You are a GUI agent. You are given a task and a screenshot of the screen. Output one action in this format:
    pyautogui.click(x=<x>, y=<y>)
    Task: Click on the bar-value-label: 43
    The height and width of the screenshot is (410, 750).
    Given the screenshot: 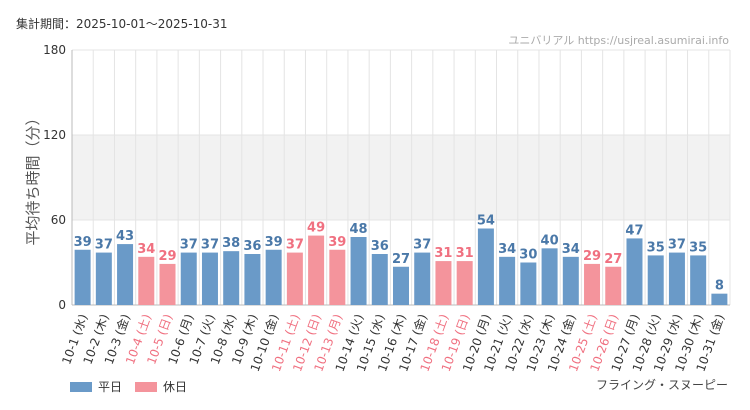 What is the action you would take?
    pyautogui.click(x=125, y=236)
    